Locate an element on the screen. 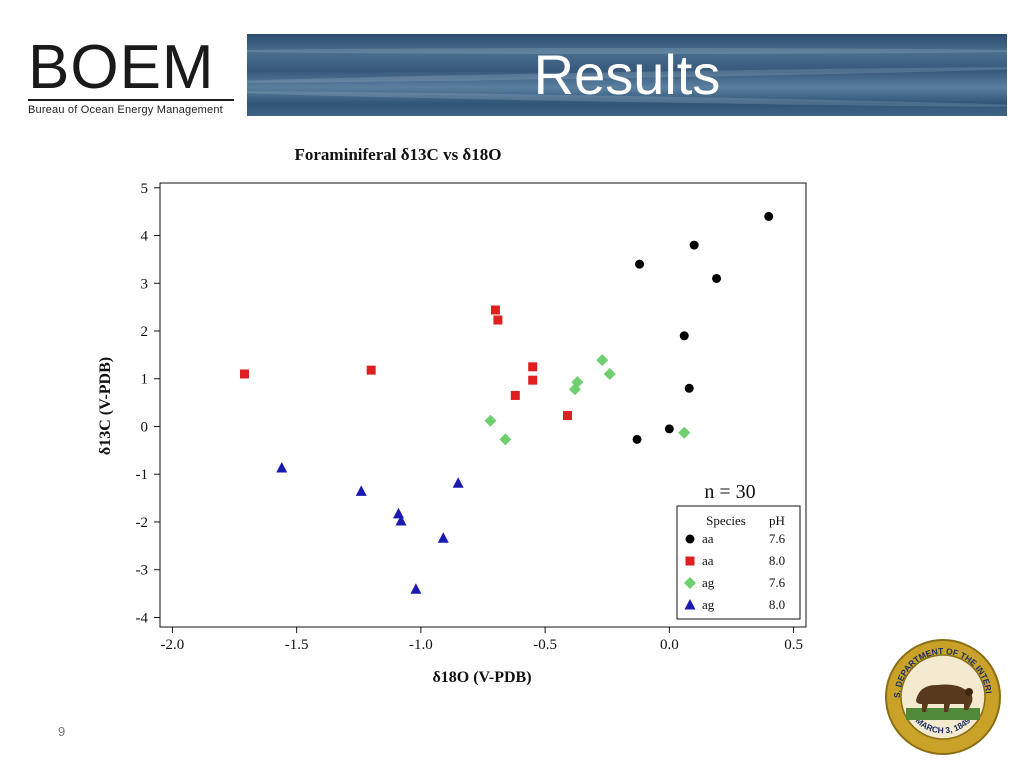 This screenshot has width=1024, height=768. logo-subtitle: Bureau of Ocean Energy Management is located at coordinates (125, 110).